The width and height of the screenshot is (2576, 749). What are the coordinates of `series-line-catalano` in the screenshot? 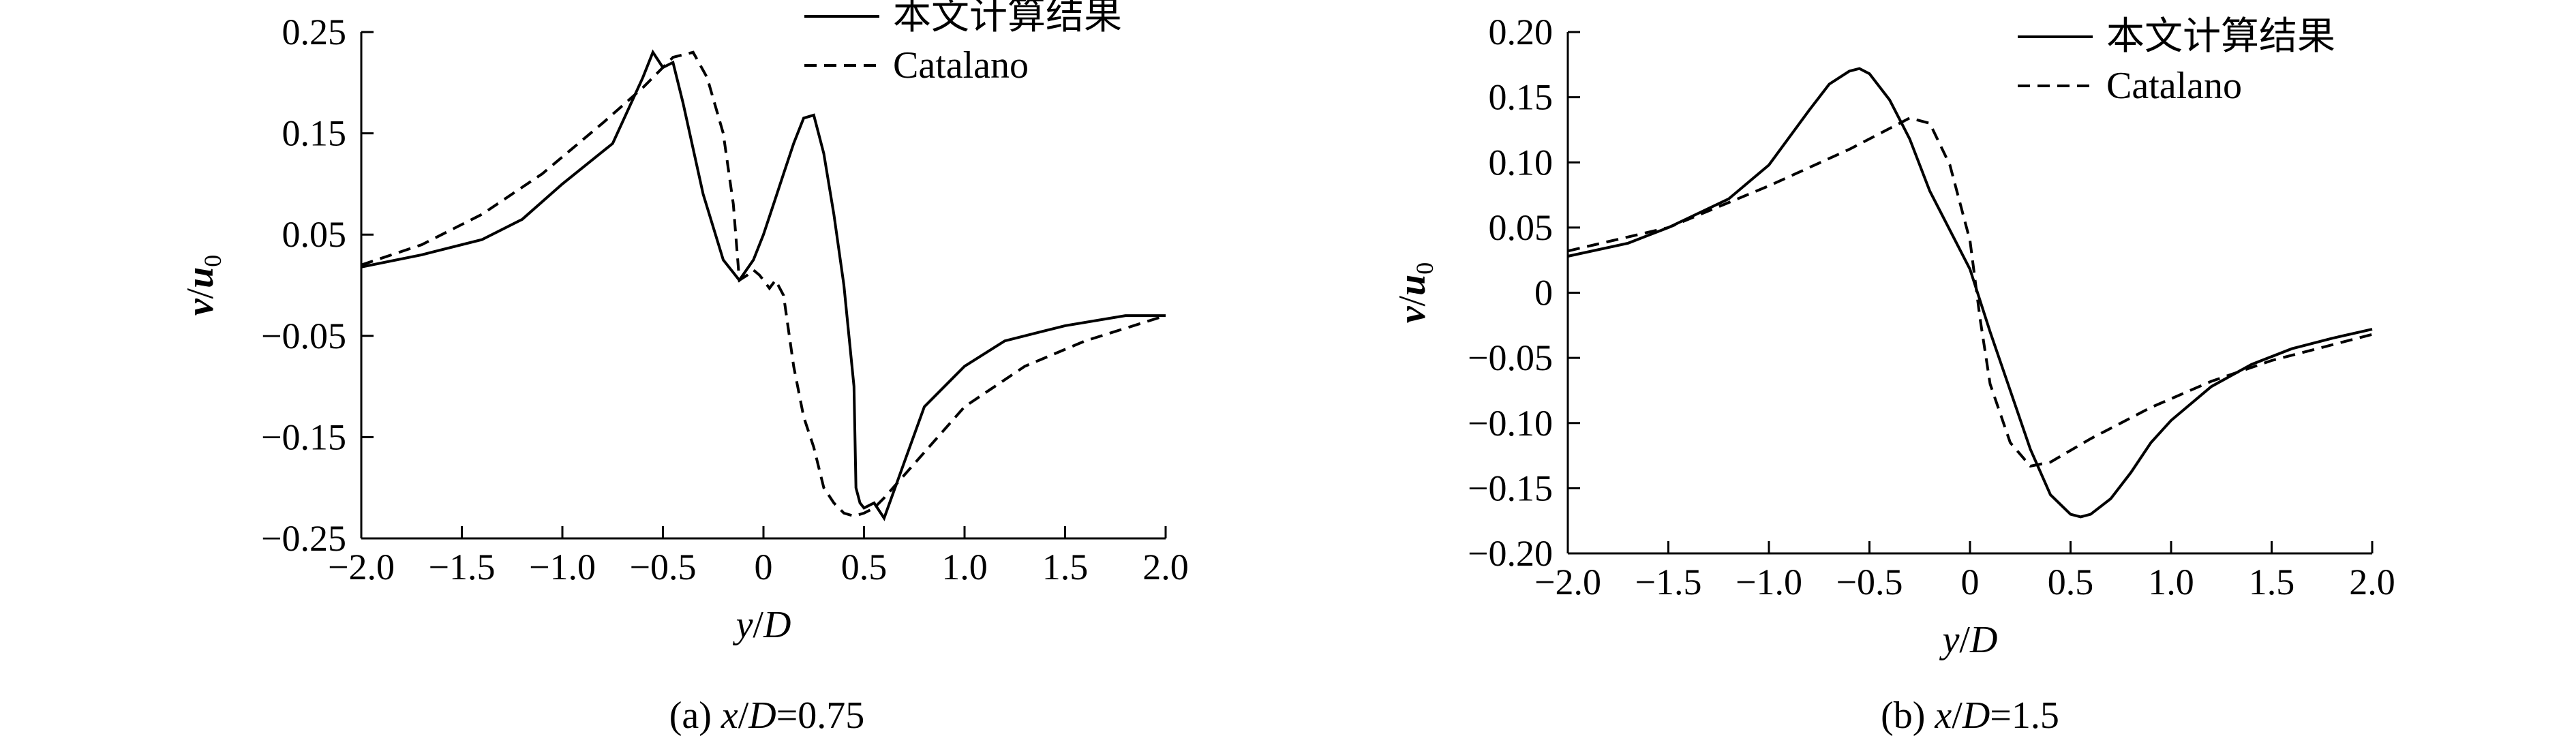 It's located at (1970, 292).